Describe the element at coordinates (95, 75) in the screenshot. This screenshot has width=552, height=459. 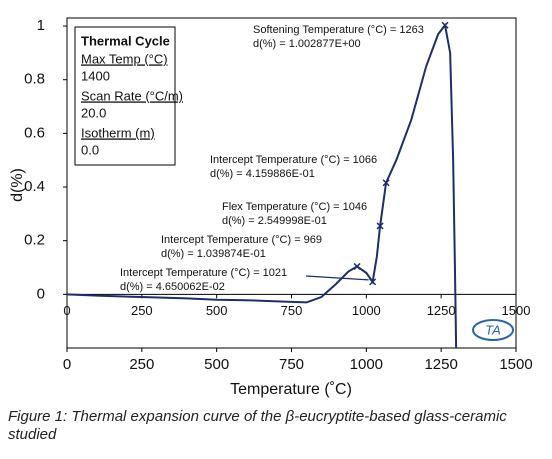
I see `info-value: 1400` at that location.